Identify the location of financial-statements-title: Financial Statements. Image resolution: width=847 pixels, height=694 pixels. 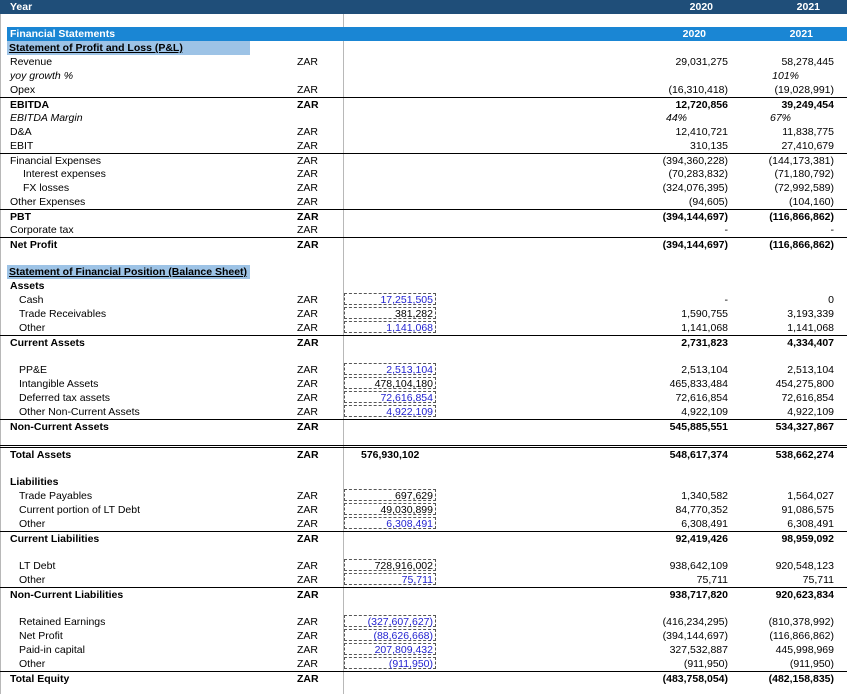
(63, 34).